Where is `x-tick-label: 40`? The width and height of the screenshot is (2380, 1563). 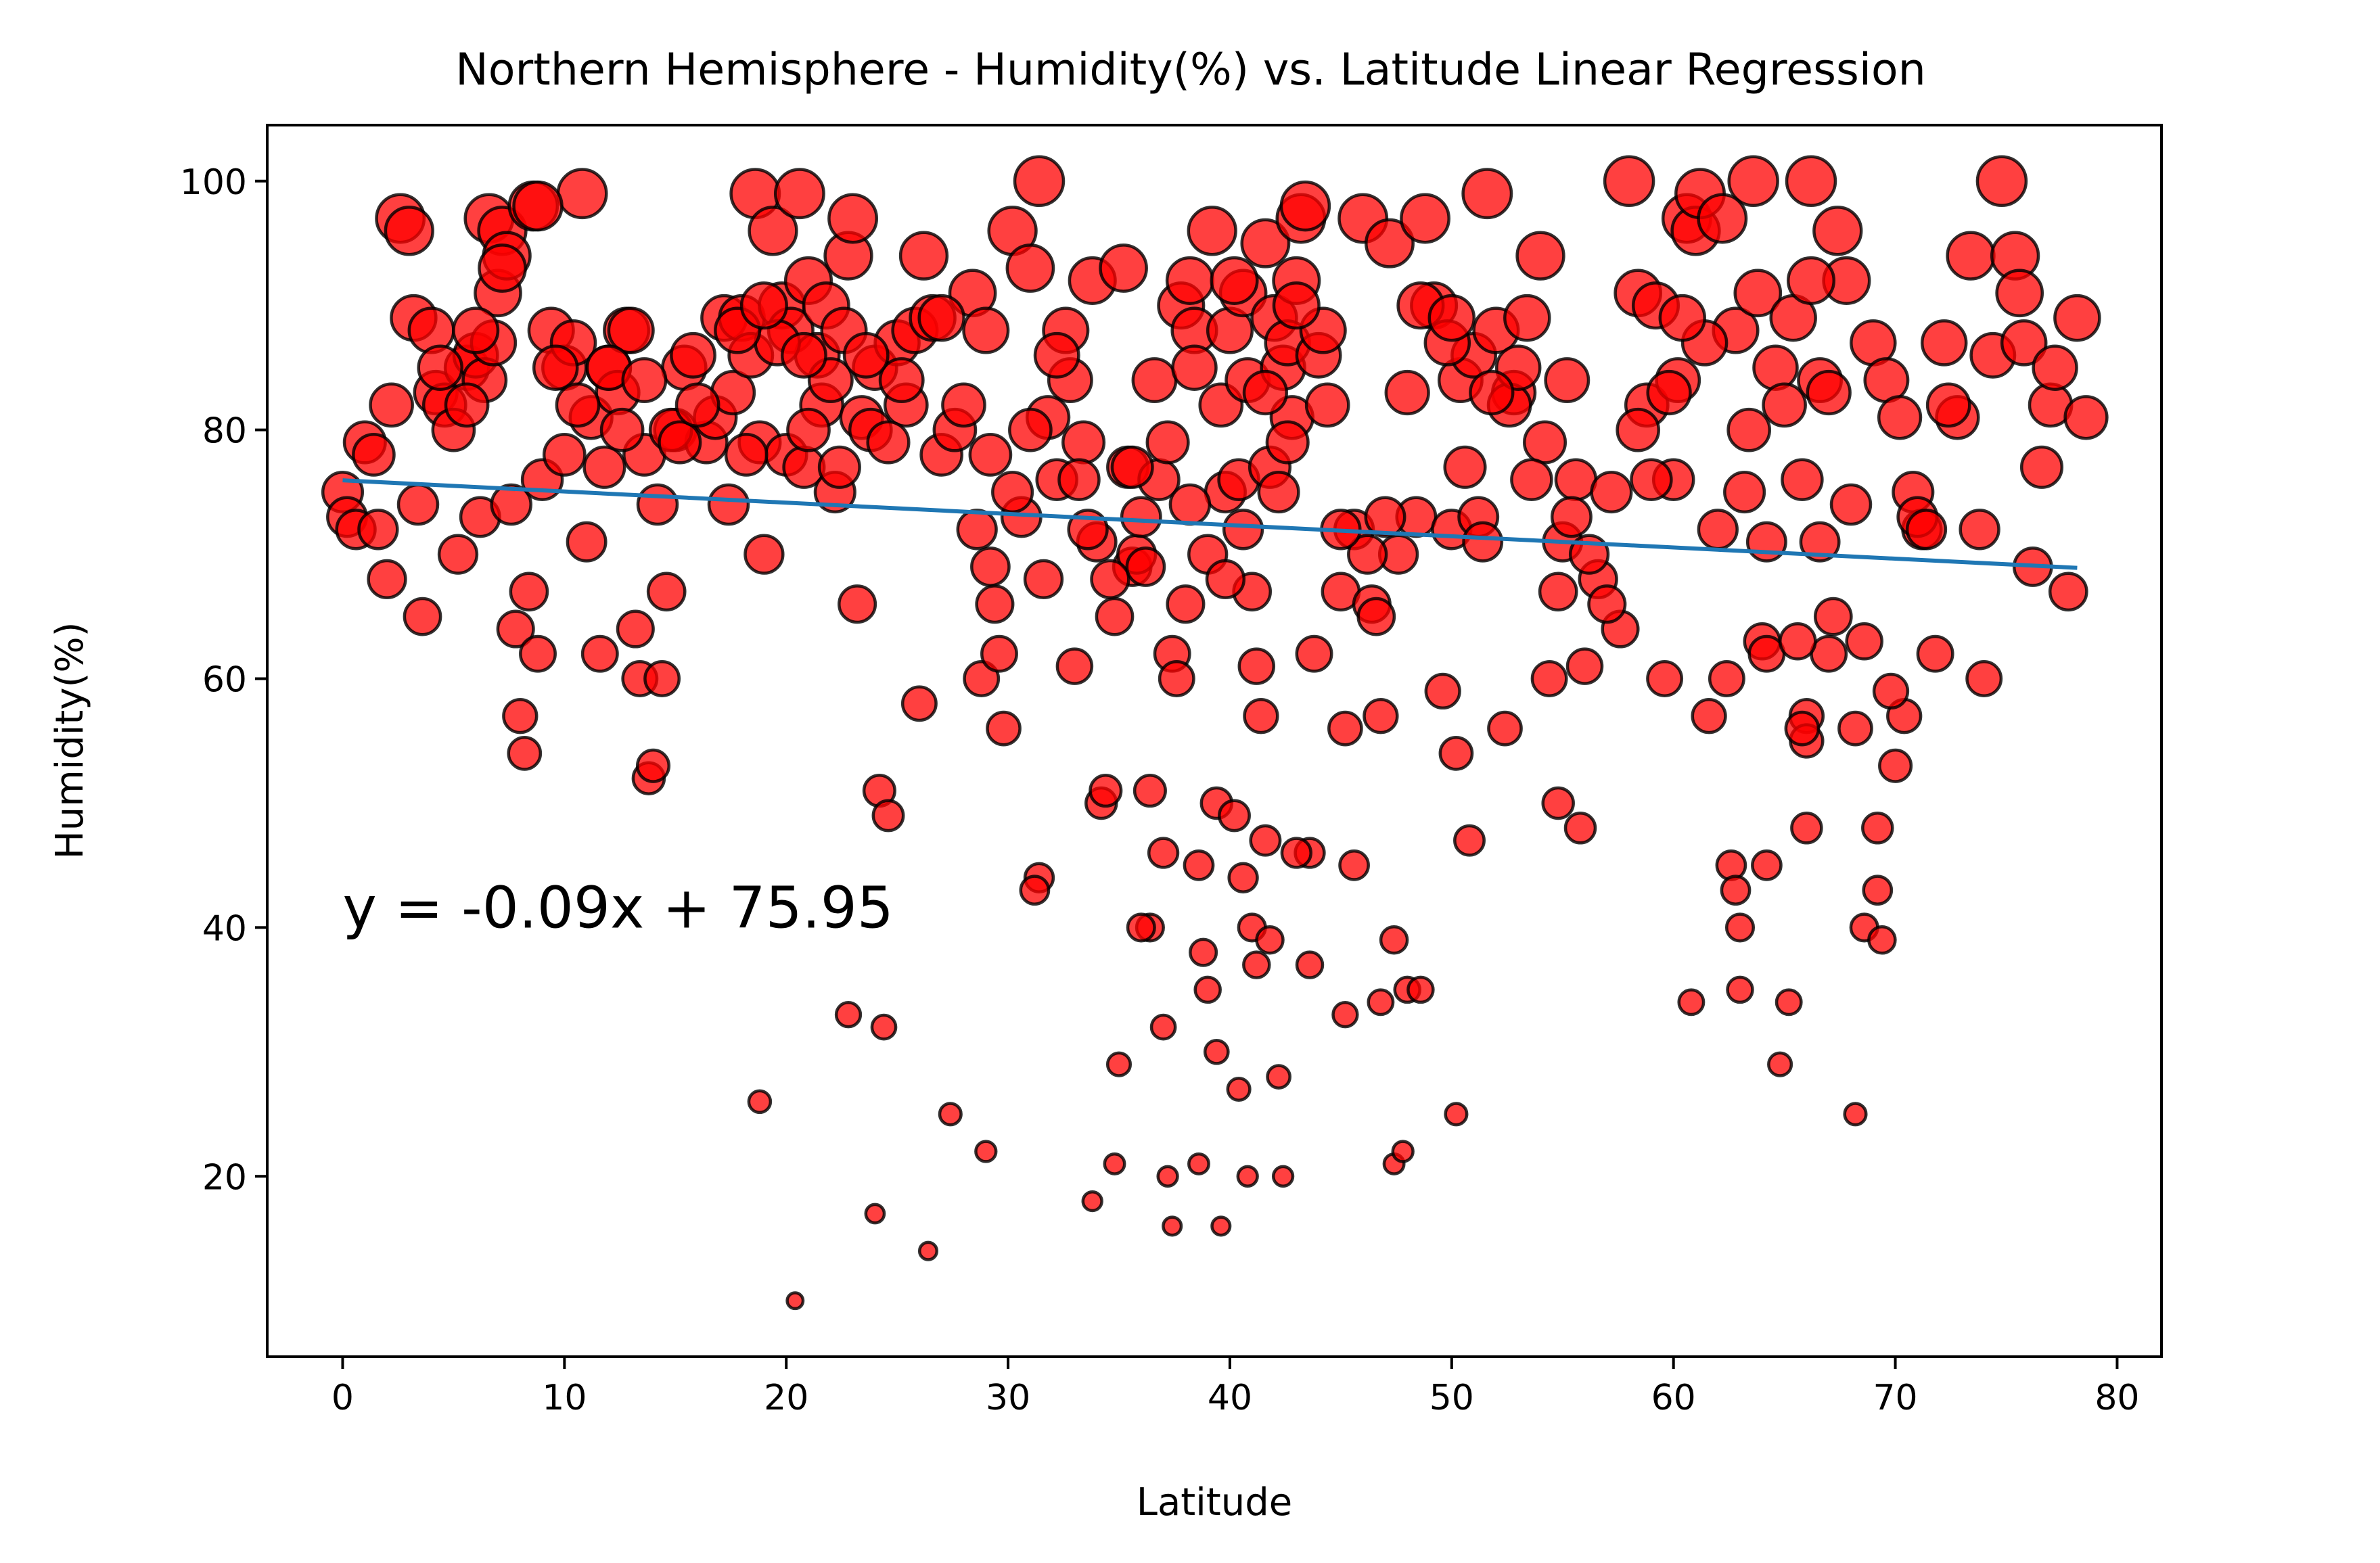 x-tick-label: 40 is located at coordinates (1230, 1398).